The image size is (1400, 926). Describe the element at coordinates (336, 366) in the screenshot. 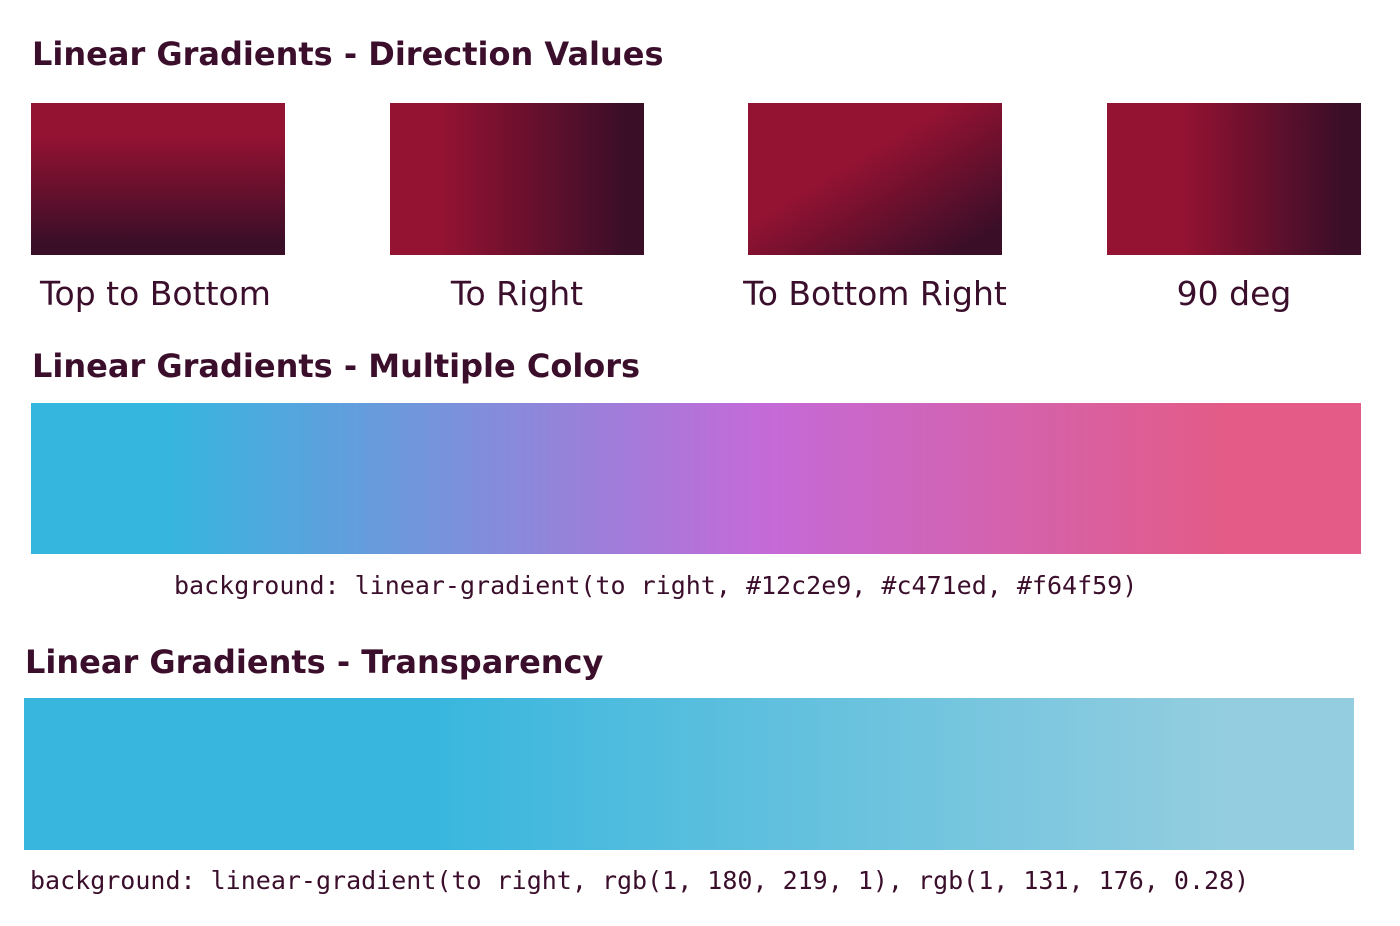

I see `section-title-multiple-colors: Linear Gradients - Multiple Colors` at that location.